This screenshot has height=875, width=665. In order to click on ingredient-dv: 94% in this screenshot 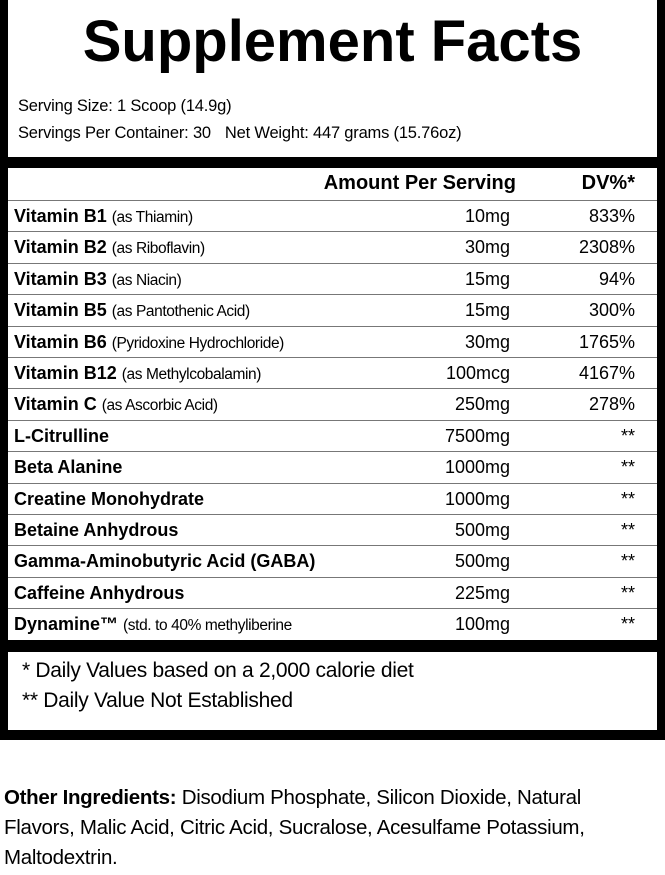, I will do `click(616, 278)`.